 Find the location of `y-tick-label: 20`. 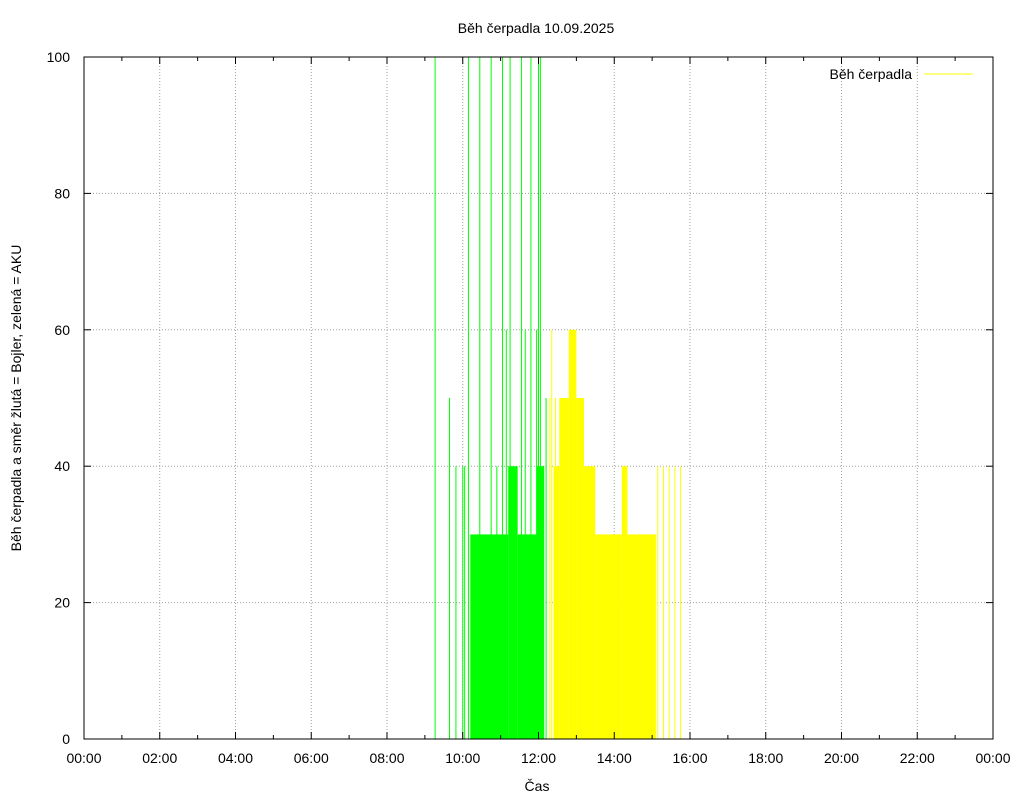

y-tick-label: 20 is located at coordinates (62, 603).